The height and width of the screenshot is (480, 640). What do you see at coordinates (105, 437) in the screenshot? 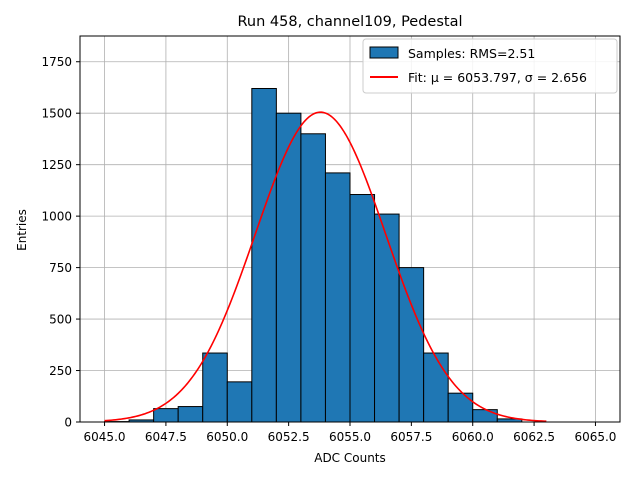
I see `x-tick-label: 6045.0` at bounding box center [105, 437].